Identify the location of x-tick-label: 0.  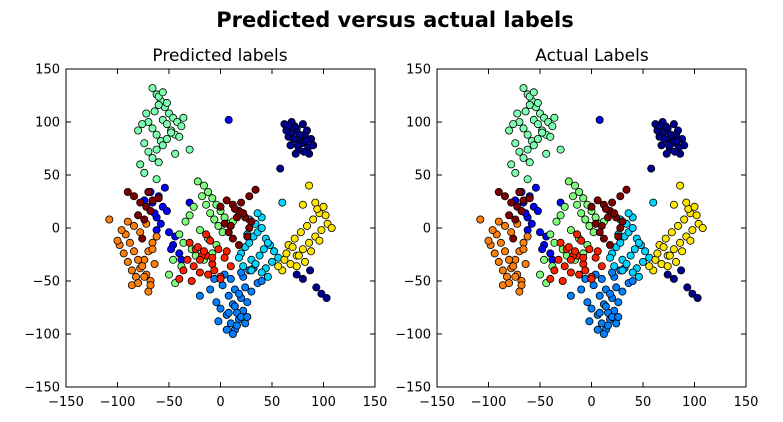
(220, 402).